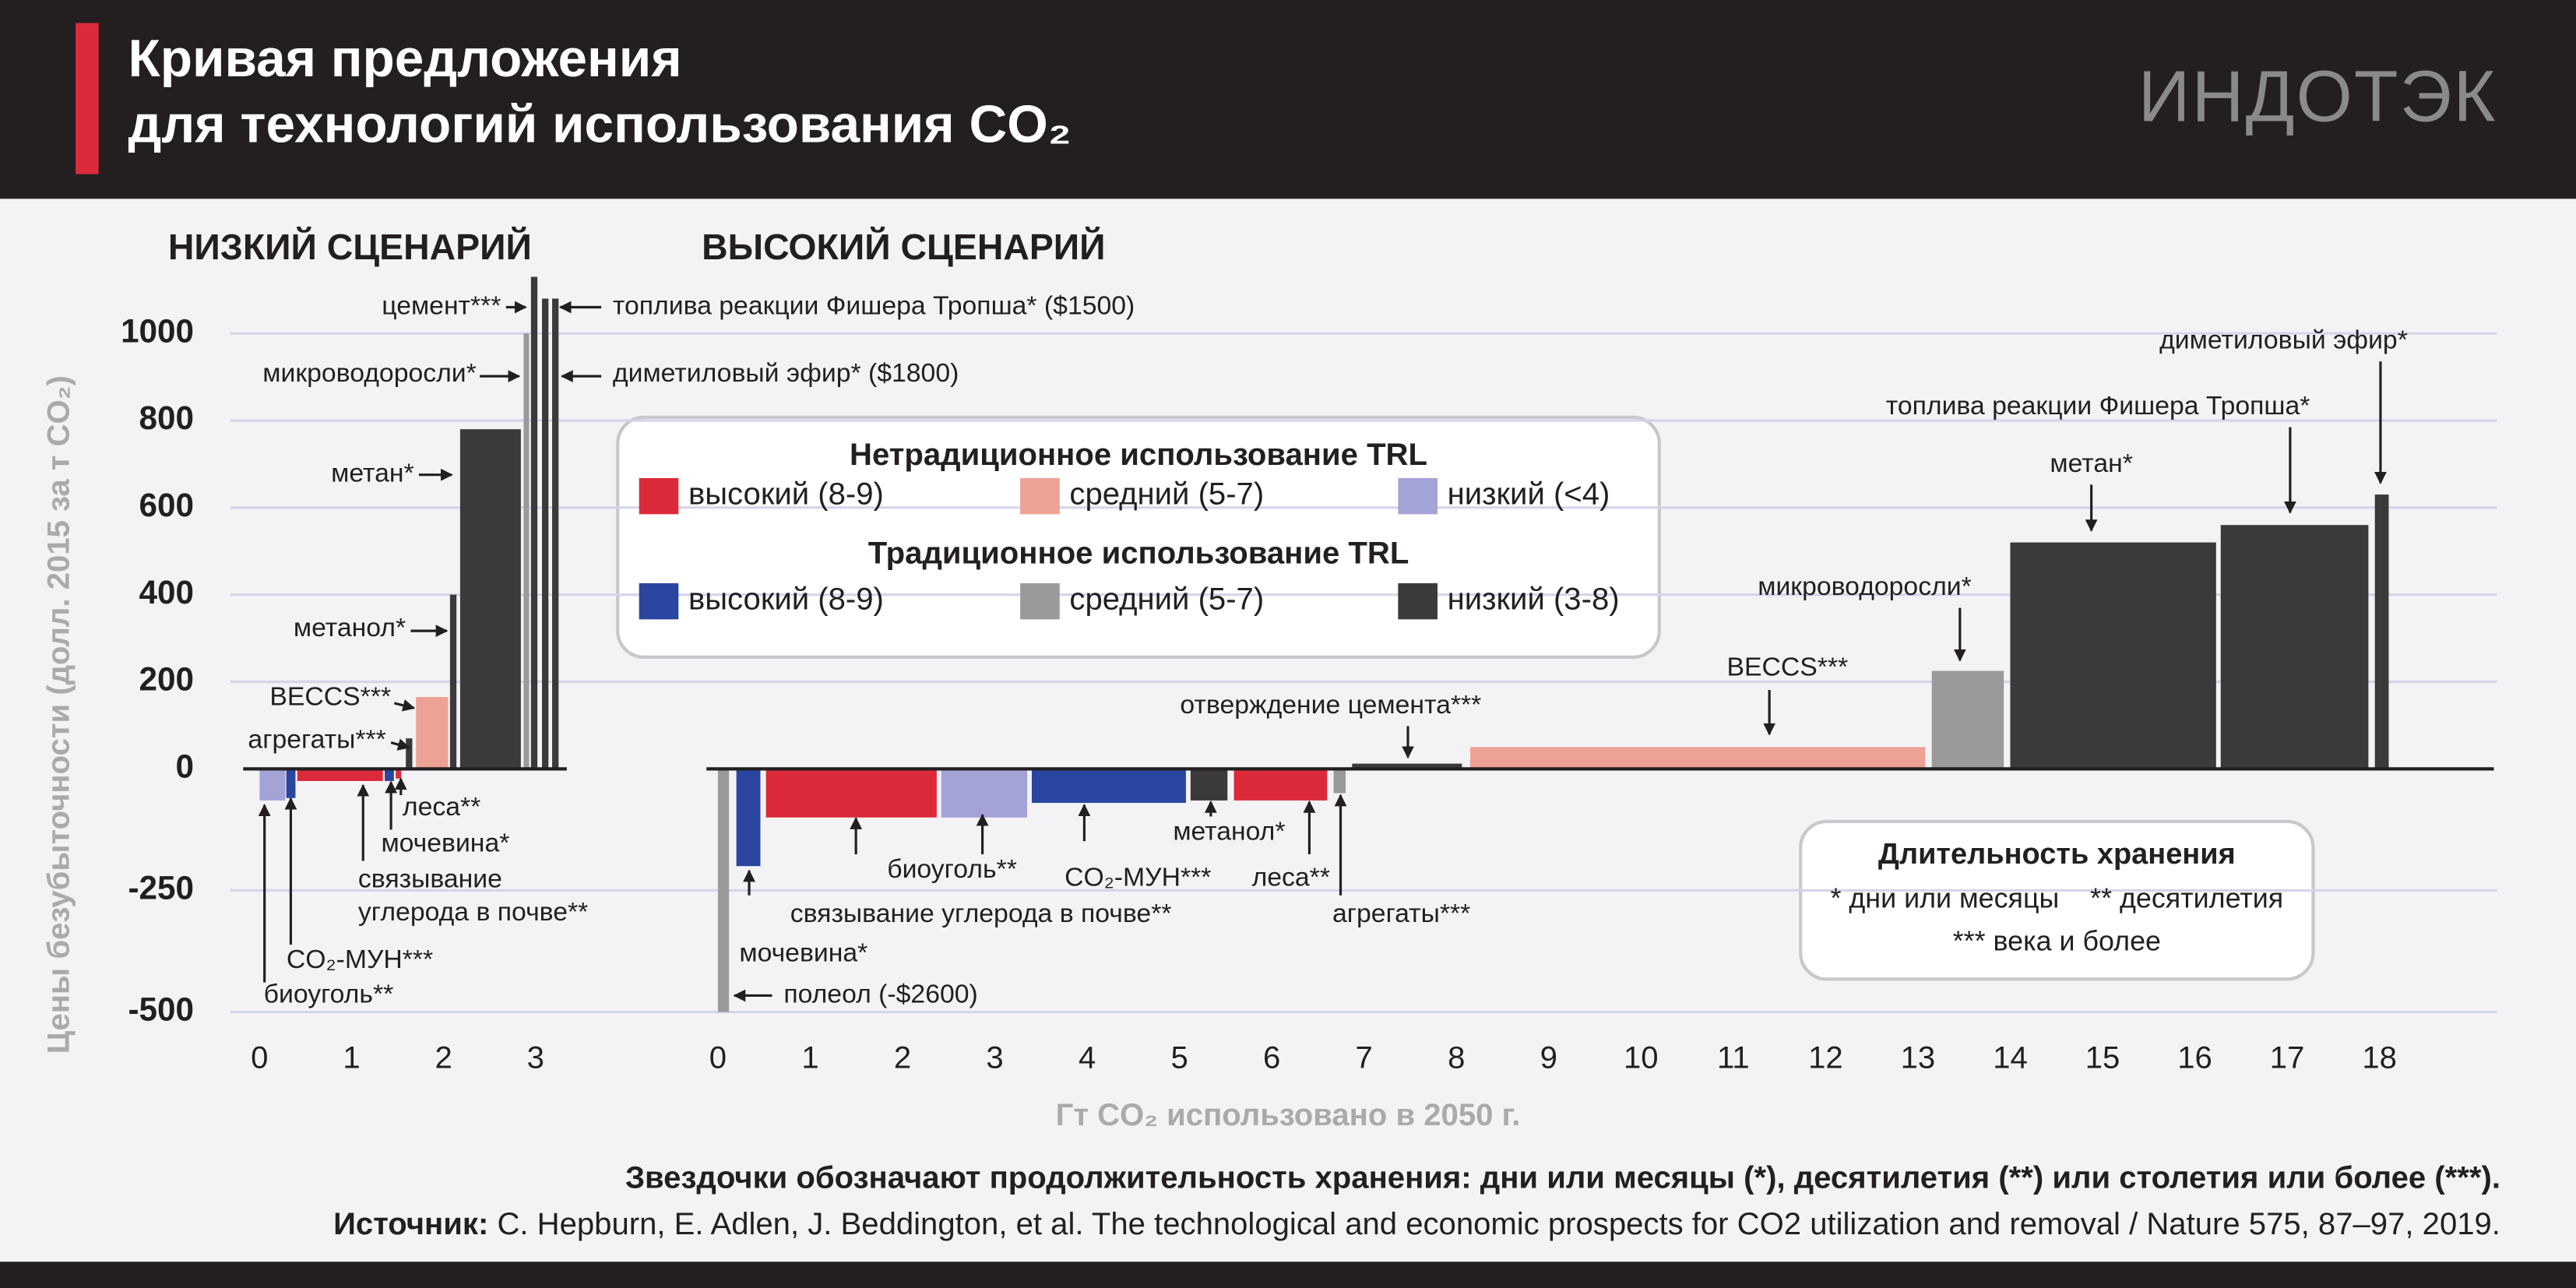  Describe the element at coordinates (166, 505) in the screenshot. I see `y-tick-label: 600` at that location.